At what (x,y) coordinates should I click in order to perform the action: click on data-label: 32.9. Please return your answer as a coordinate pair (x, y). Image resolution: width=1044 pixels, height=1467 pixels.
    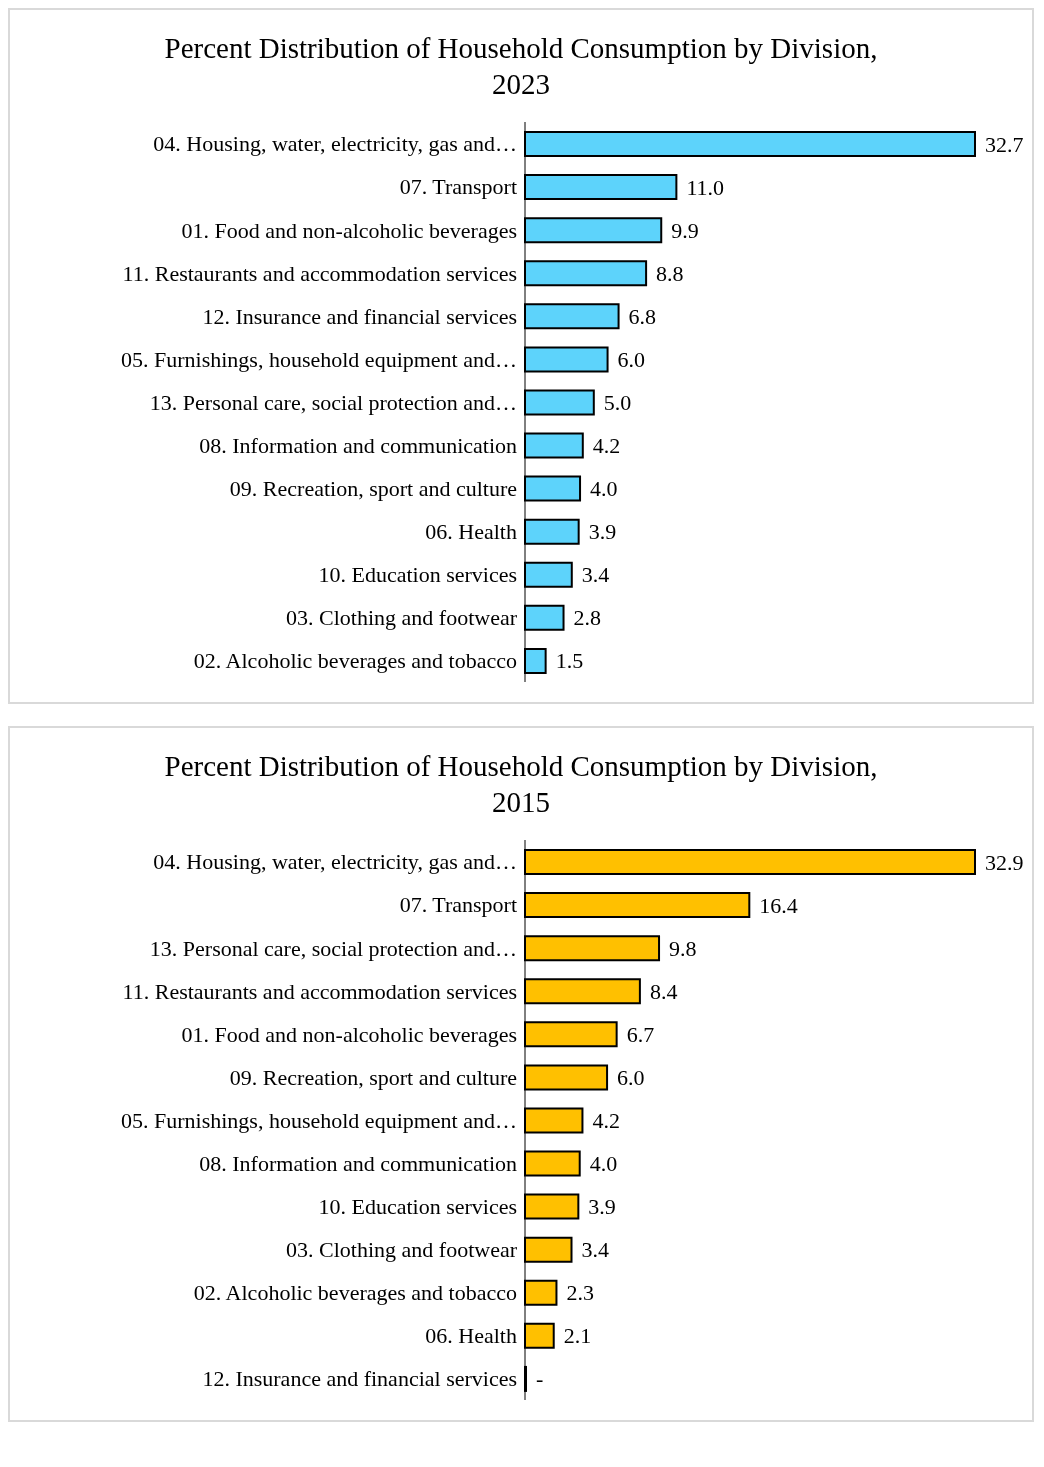
    Looking at the image, I should click on (1004, 862).